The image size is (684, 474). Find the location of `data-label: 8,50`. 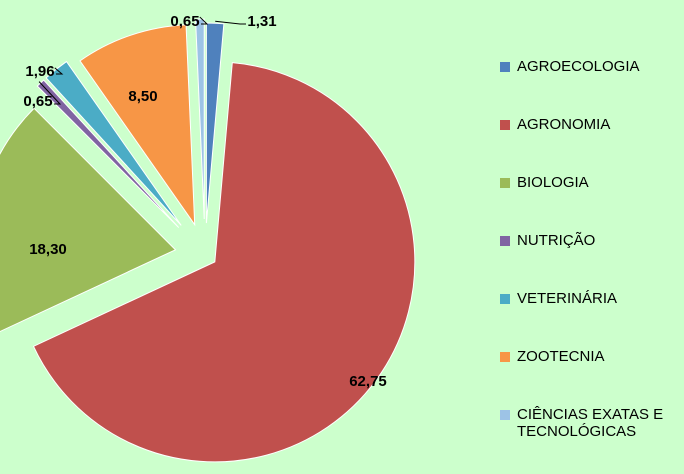

data-label: 8,50 is located at coordinates (142, 96).